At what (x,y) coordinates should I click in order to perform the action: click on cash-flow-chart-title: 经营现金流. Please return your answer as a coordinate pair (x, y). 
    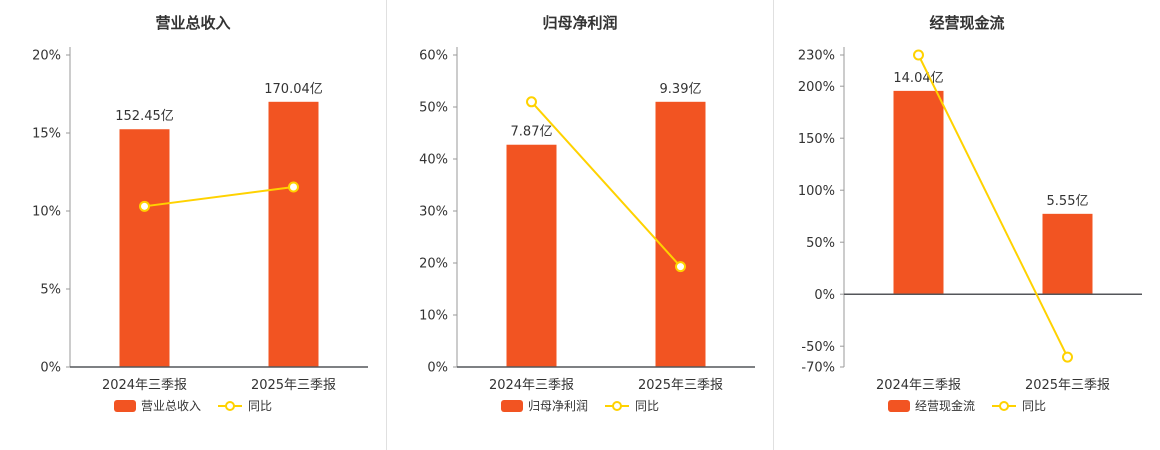
    Looking at the image, I should click on (967, 23).